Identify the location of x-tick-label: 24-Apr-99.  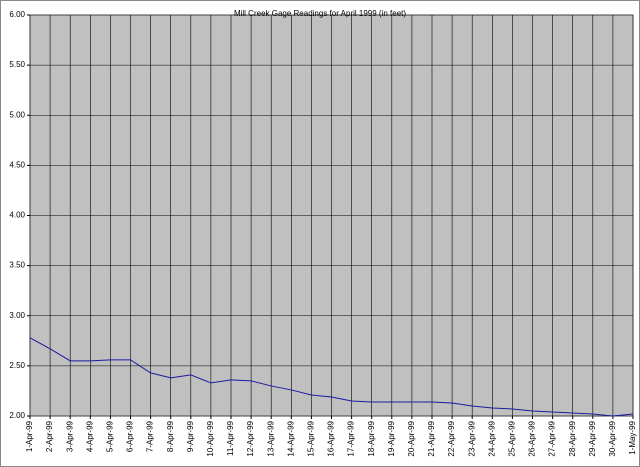
(491, 438).